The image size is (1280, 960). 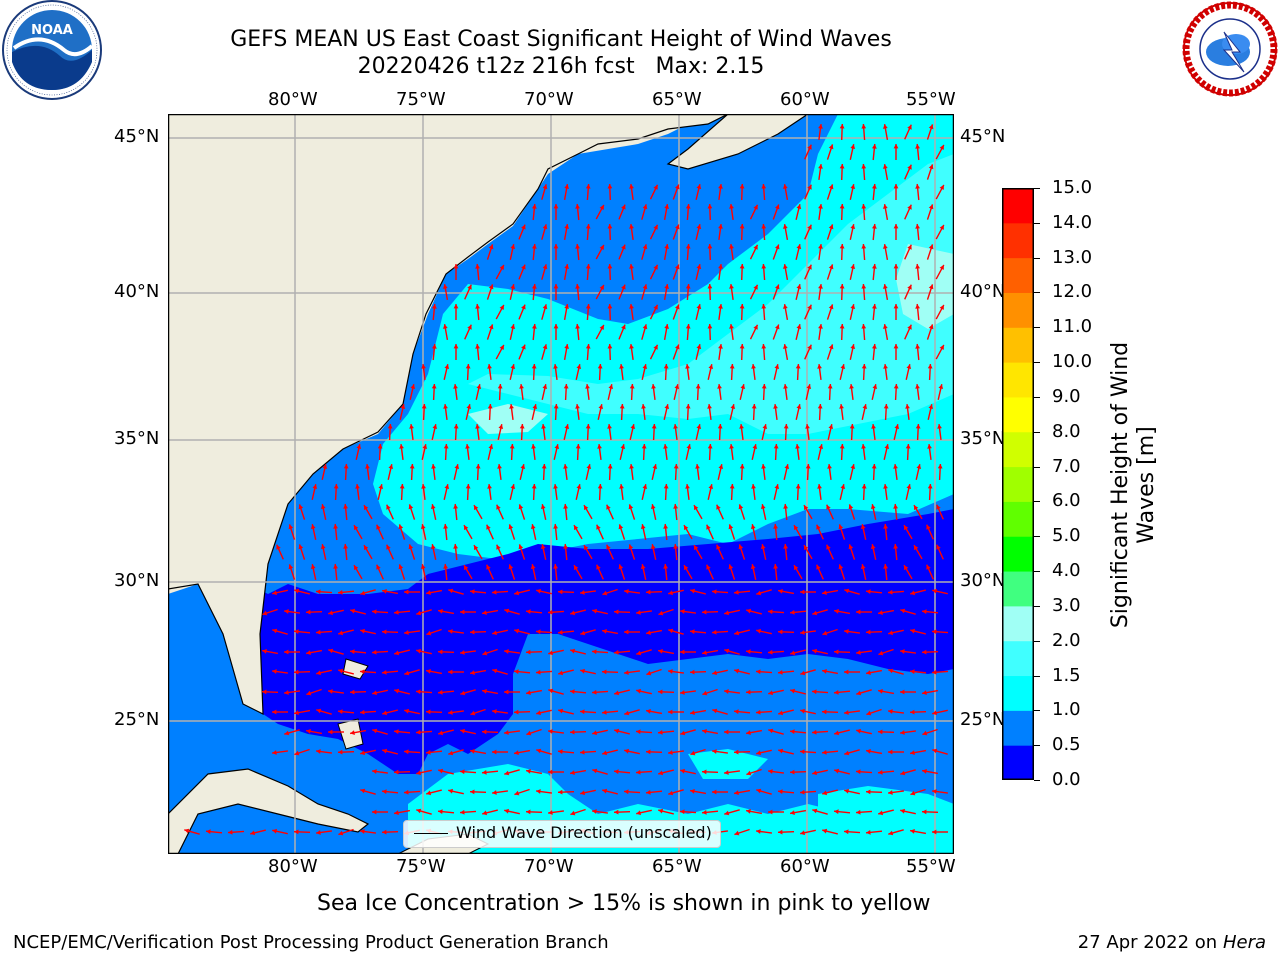 I want to click on footer-date: 27 Apr 2022 on, so click(x=1150, y=942).